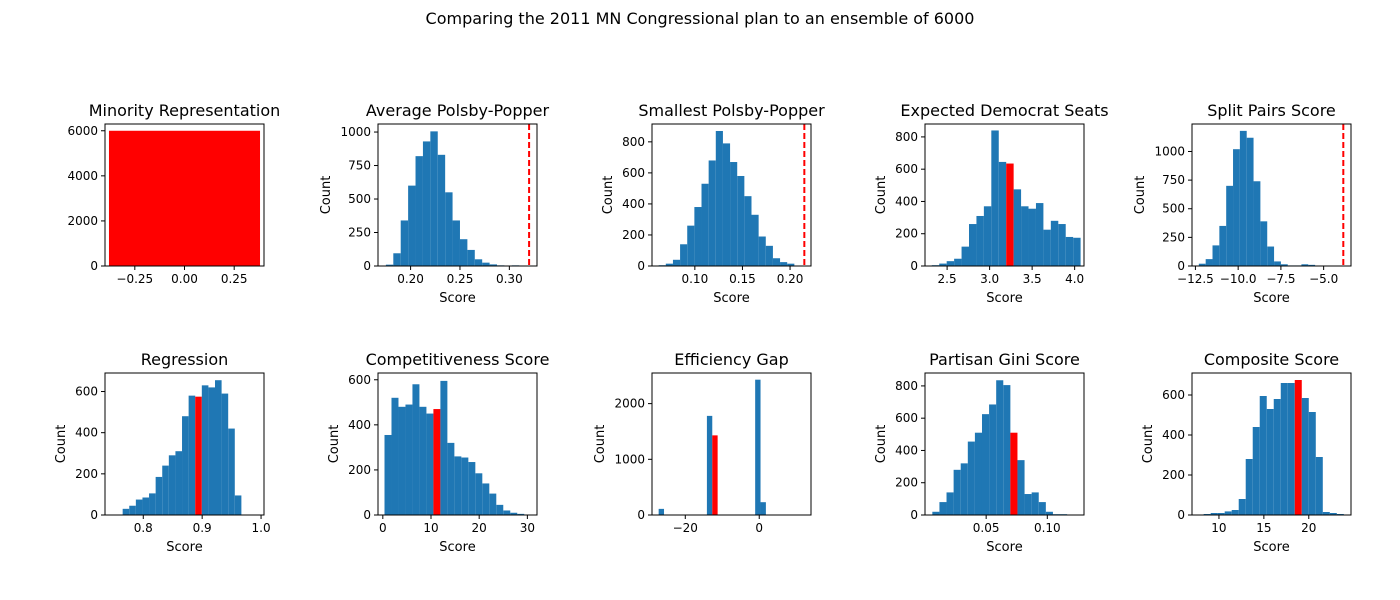 This screenshot has height=600, width=1400. Describe the element at coordinates (986, 528) in the screenshot. I see `x-tick-label: 0.05` at that location.